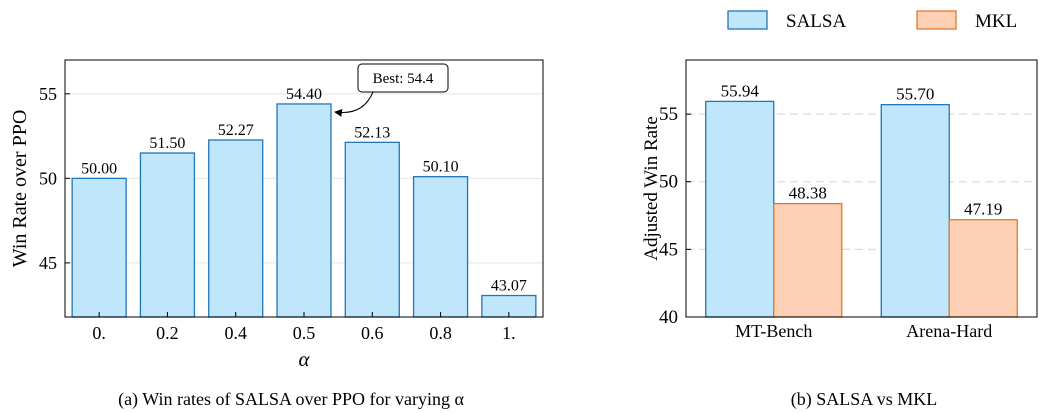 Image resolution: width=1061 pixels, height=413 pixels. I want to click on data-label: 52.13, so click(372, 132).